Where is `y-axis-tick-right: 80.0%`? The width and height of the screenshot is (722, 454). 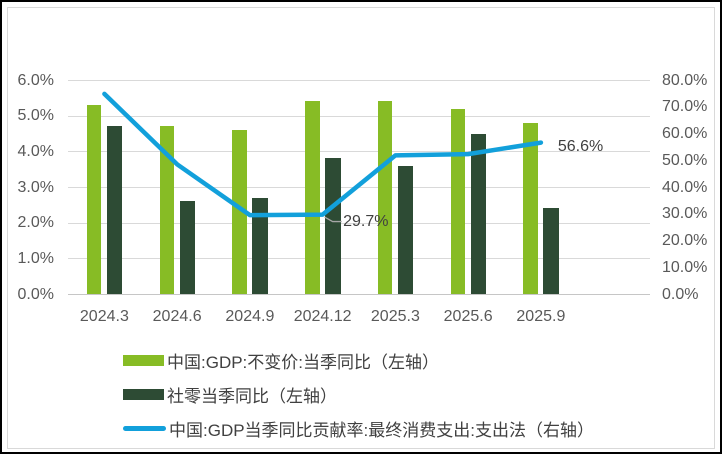
y-axis-tick-right: 80.0% is located at coordinates (685, 80).